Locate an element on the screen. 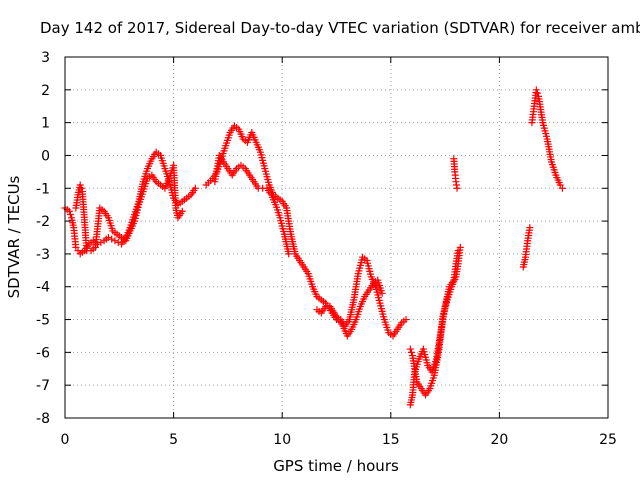  y-tick-label: -7 is located at coordinates (43, 386).